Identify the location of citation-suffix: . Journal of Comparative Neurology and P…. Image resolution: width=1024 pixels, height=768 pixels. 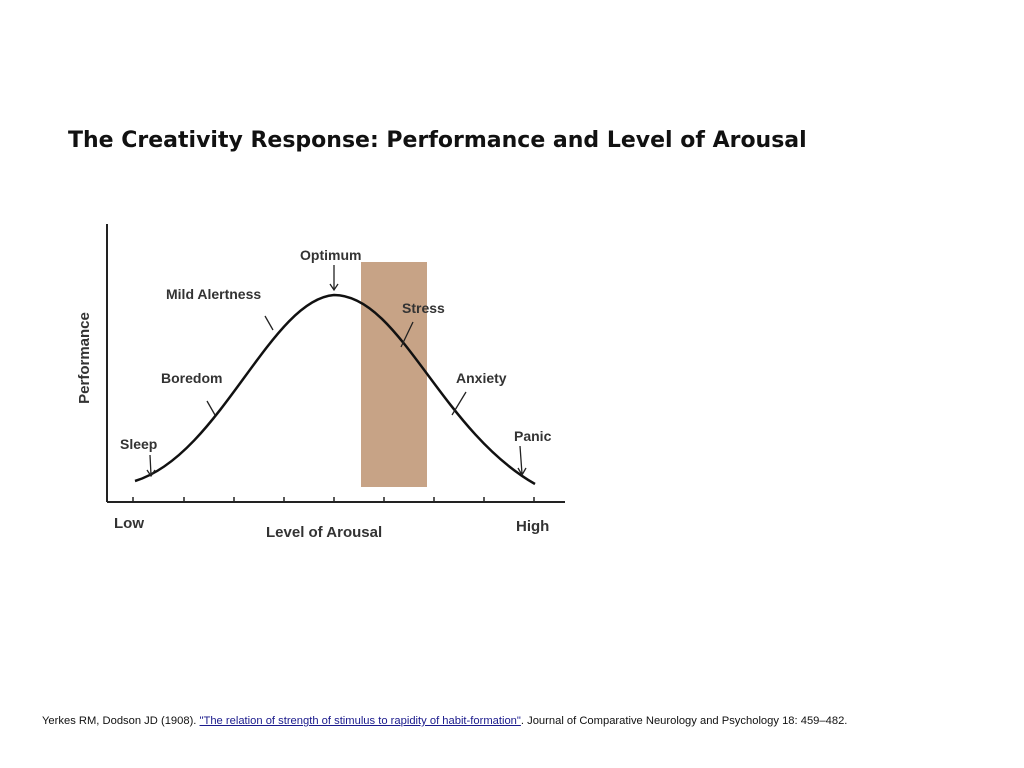
(684, 721).